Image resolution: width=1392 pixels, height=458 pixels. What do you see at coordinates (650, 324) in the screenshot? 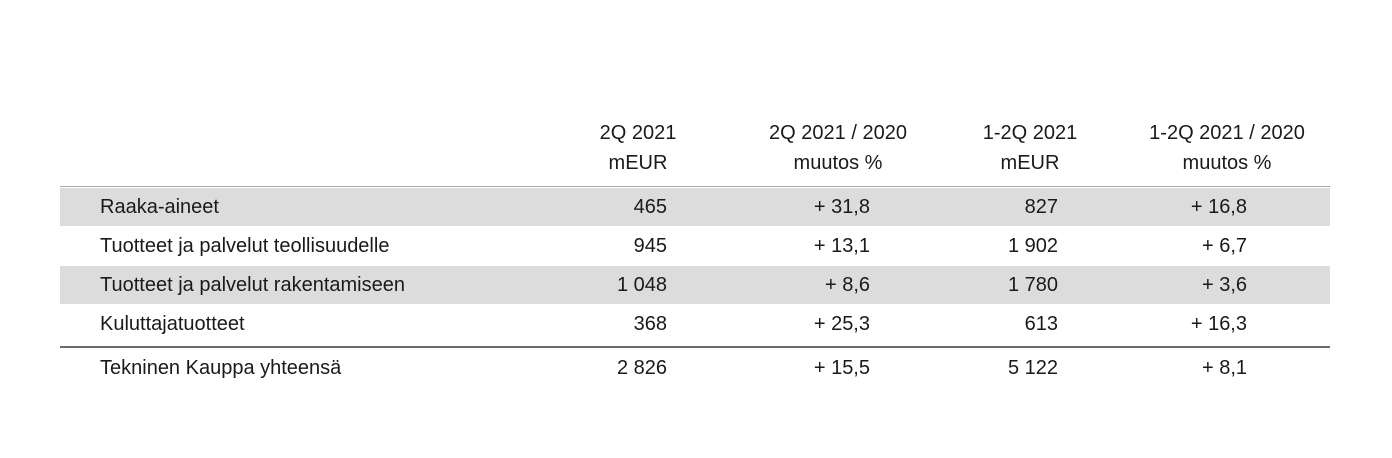
I see `cell: 368` at bounding box center [650, 324].